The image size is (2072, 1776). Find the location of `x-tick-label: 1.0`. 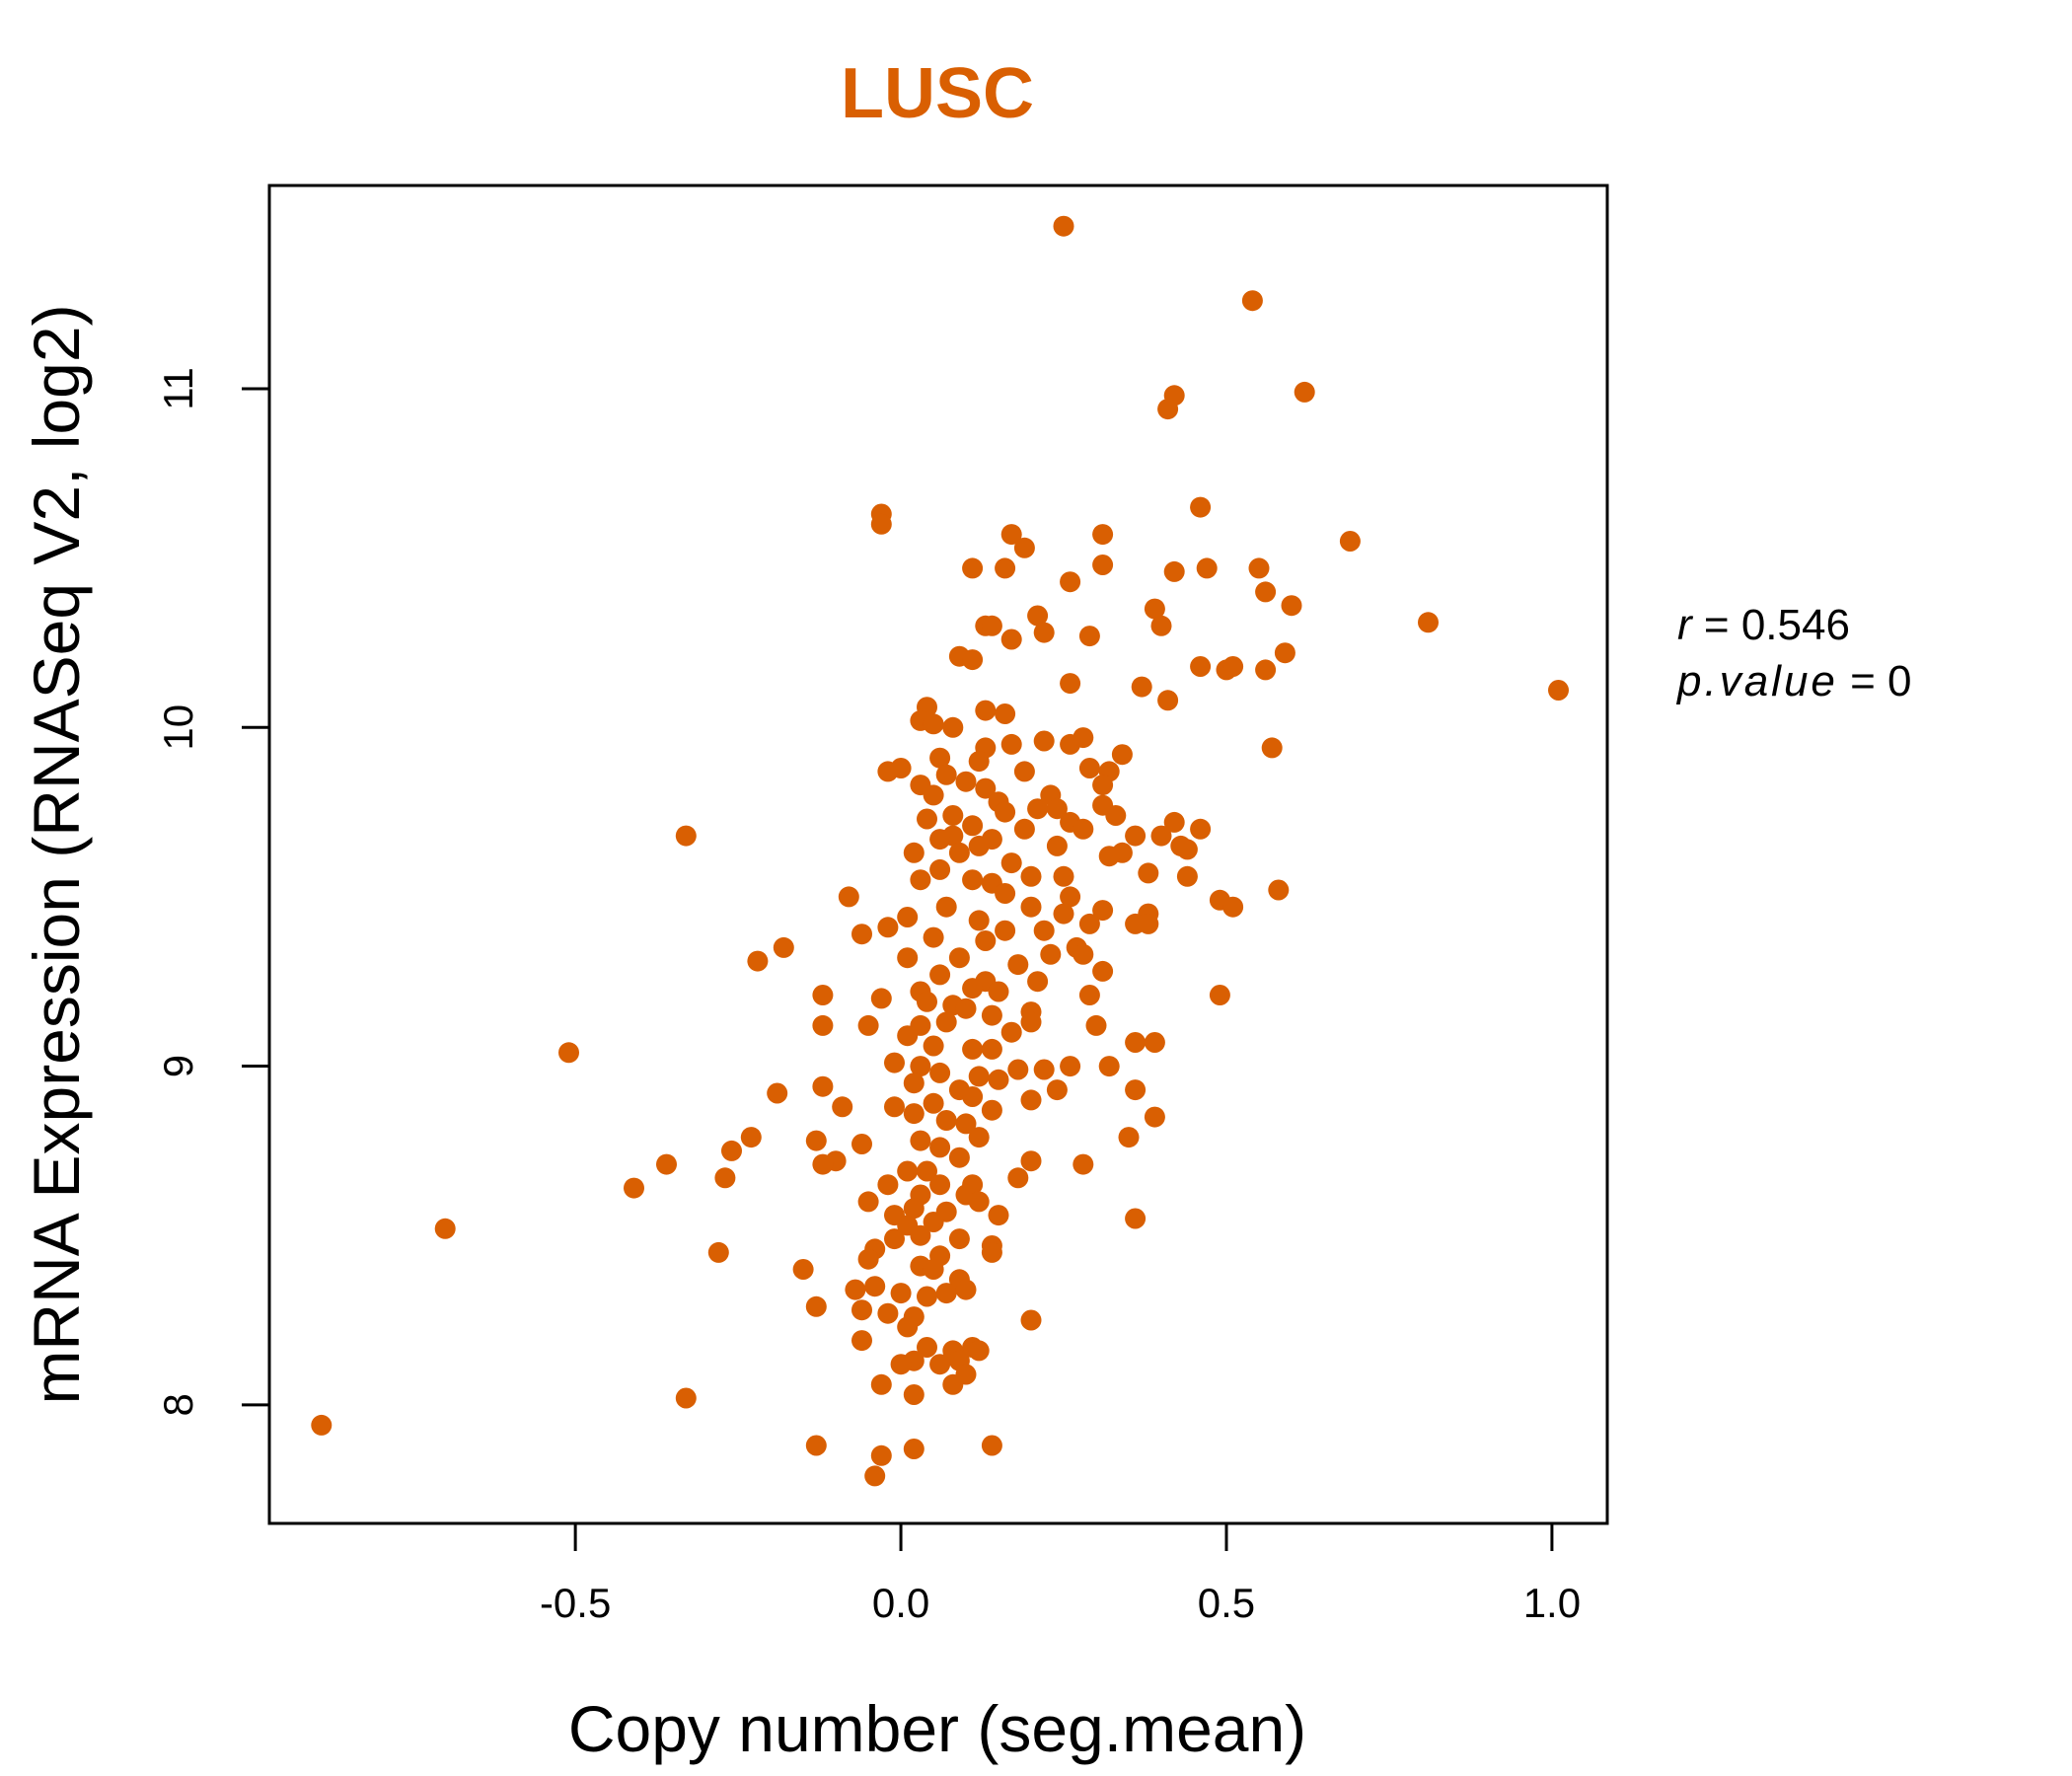

x-tick-label: 1.0 is located at coordinates (1552, 1603).